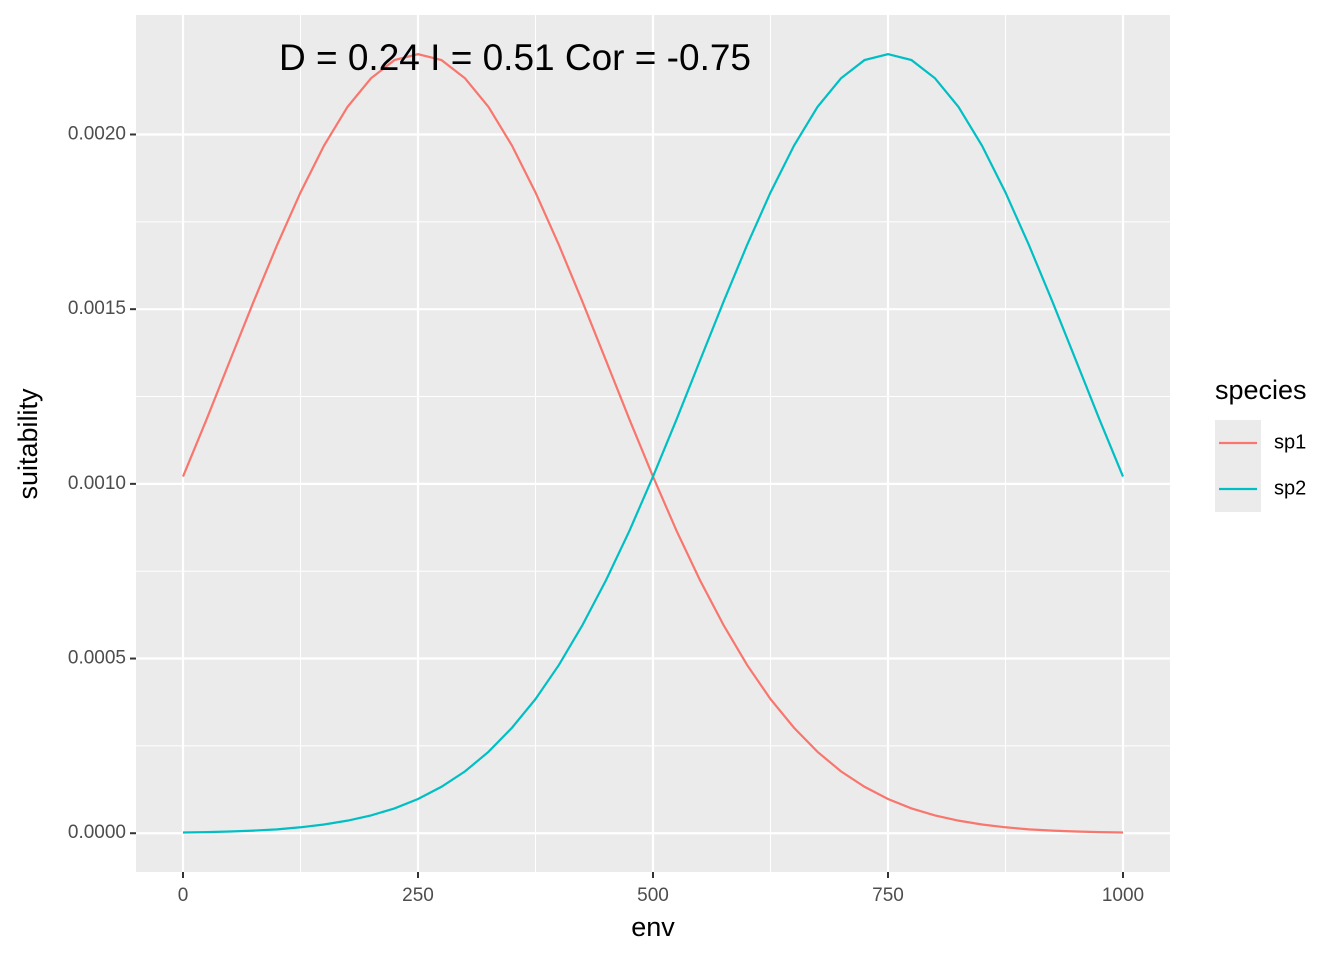 This screenshot has height=960, width=1344. I want to click on y-axis-label: suitability, so click(28, 444).